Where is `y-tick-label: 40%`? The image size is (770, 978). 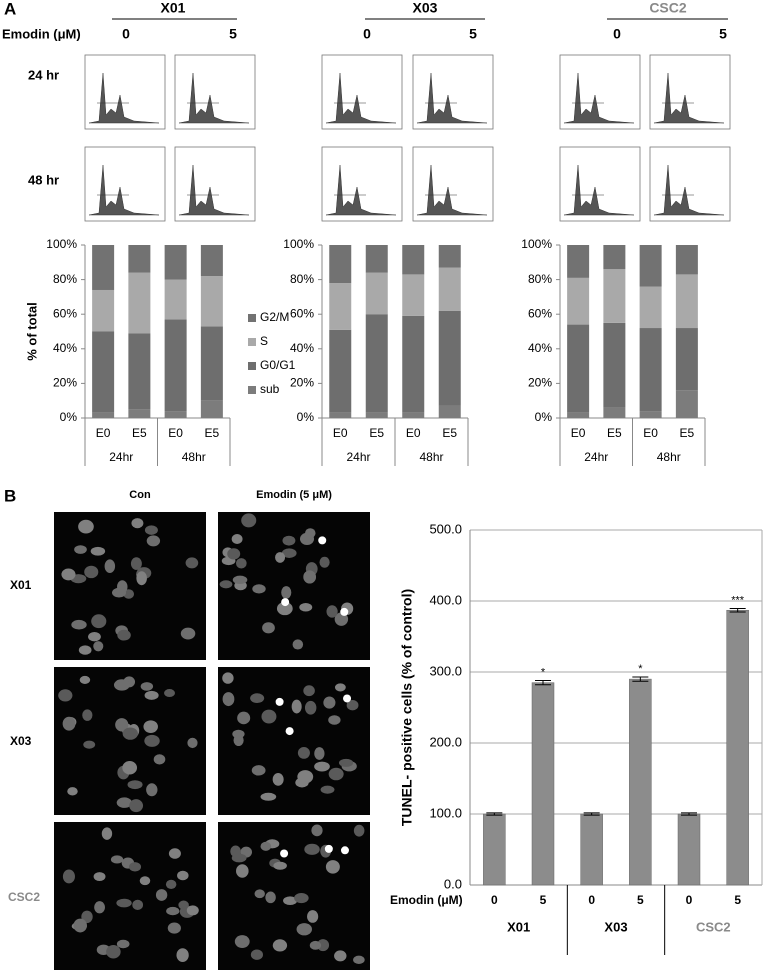 y-tick-label: 40% is located at coordinates (540, 348).